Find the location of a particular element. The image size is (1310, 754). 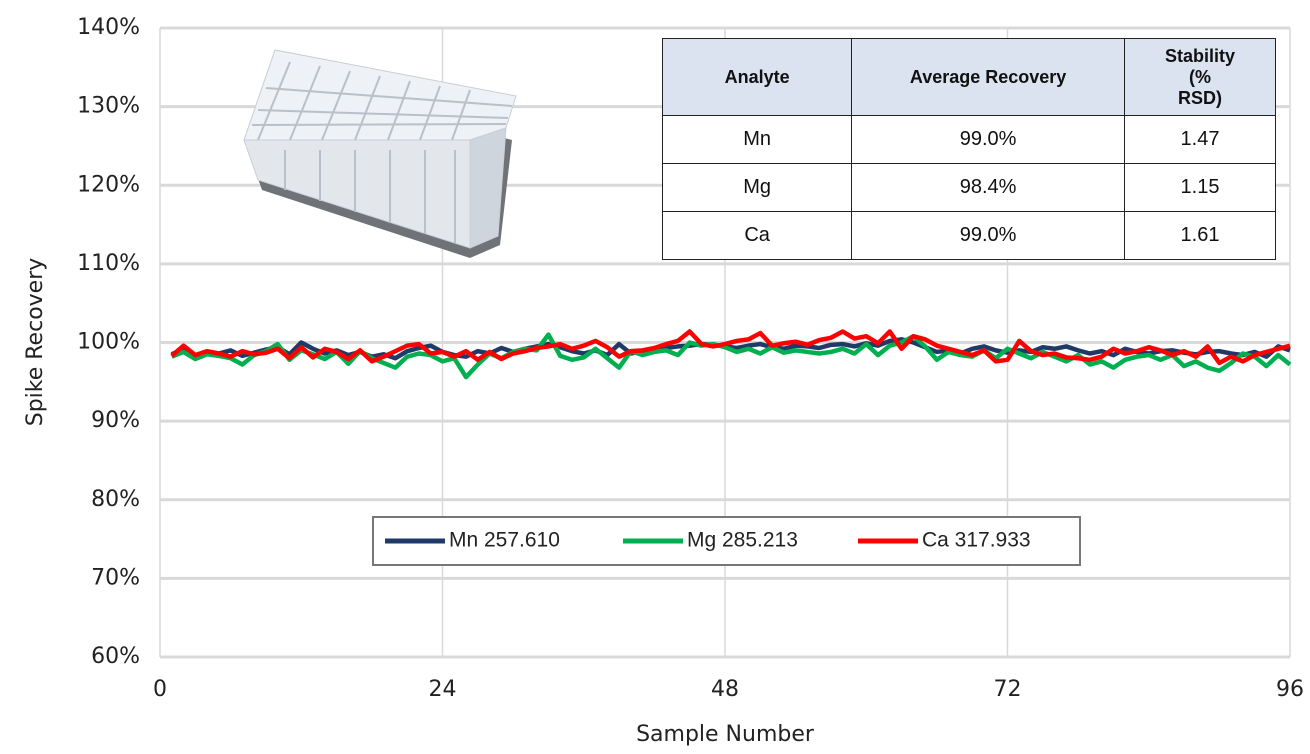

well-plate-image is located at coordinates (380, 153).